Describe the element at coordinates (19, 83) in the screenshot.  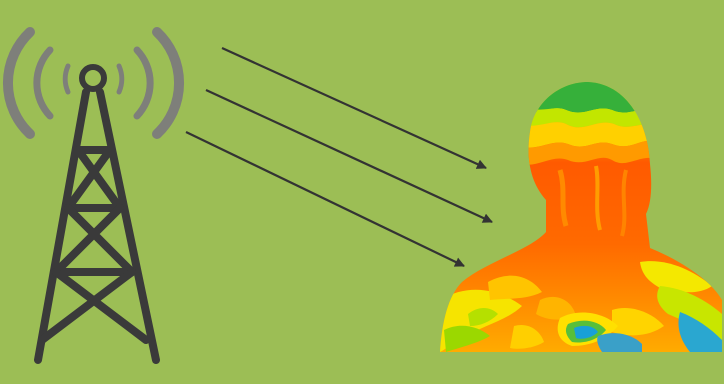
I see `signal-wave-left-outer` at that location.